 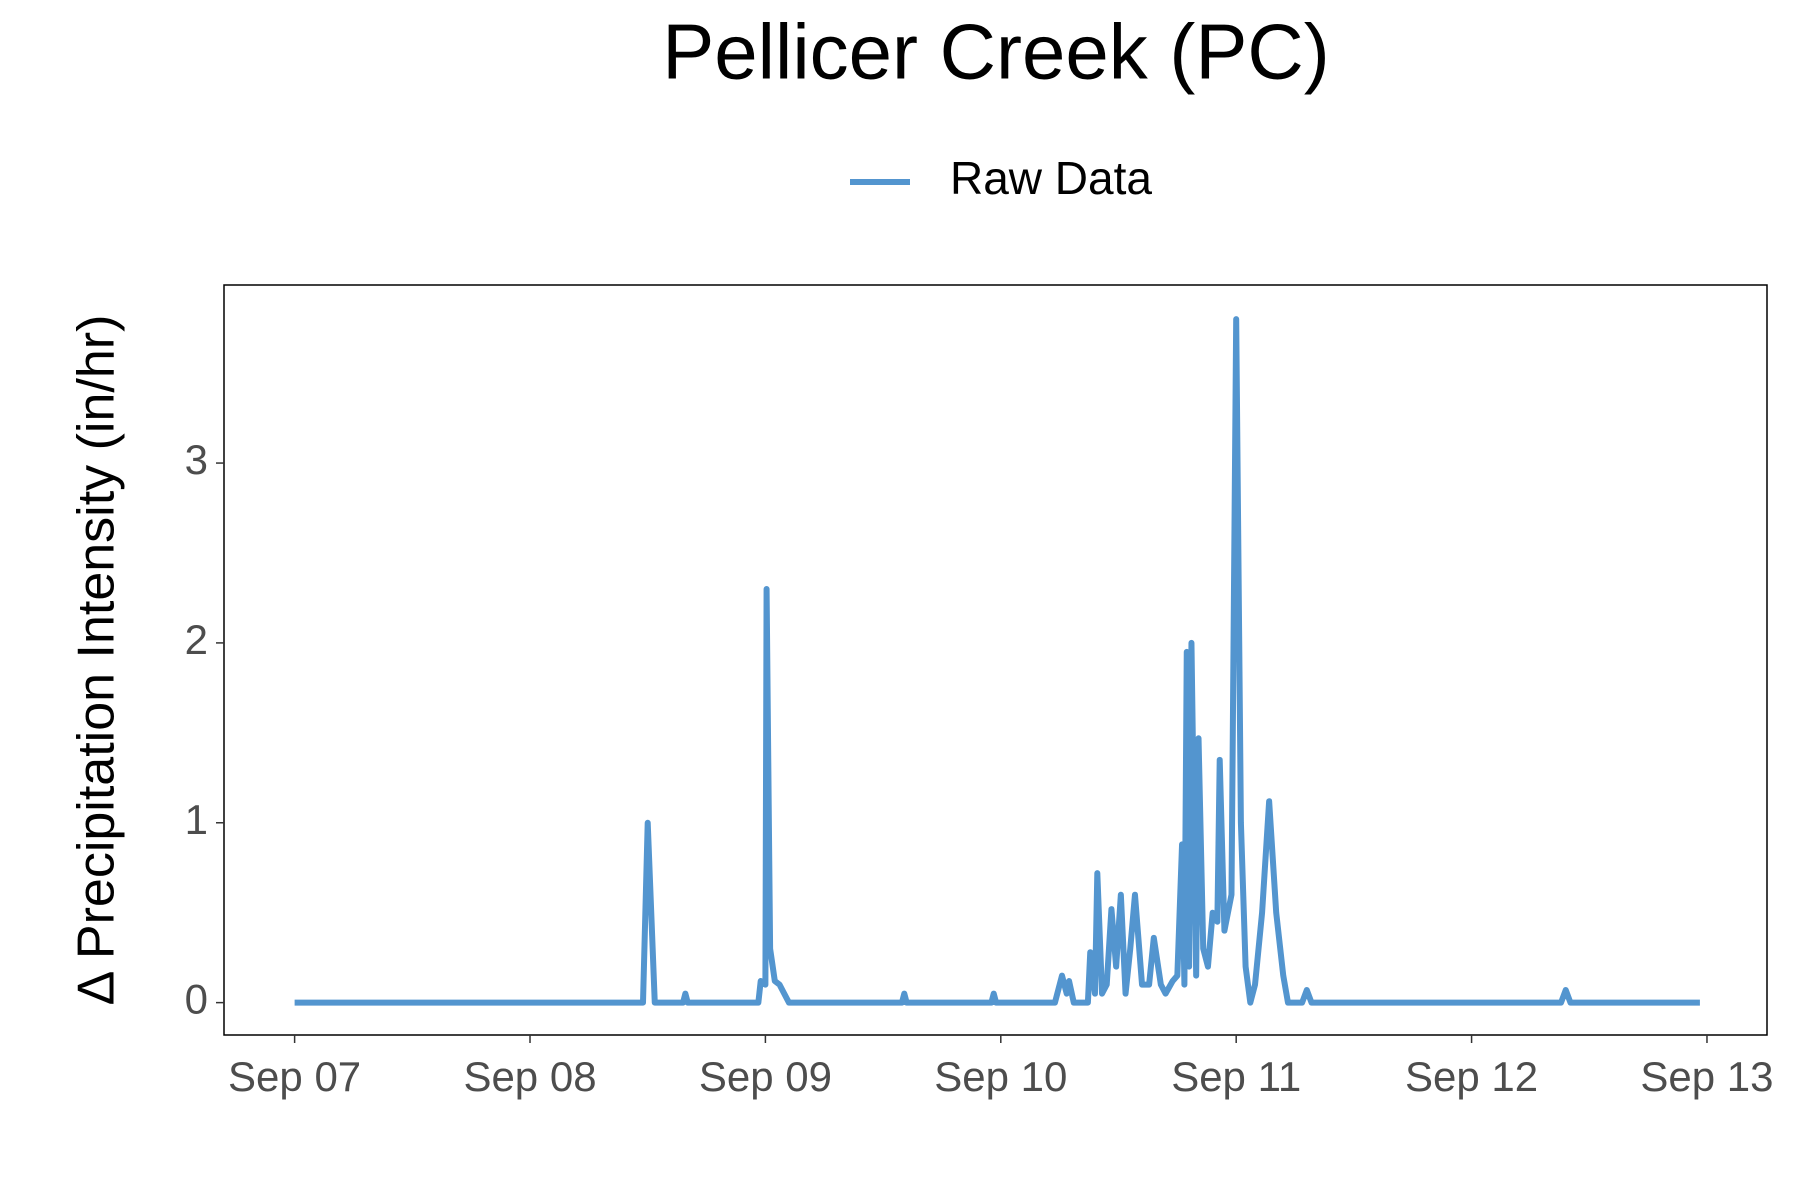 I want to click on x-tick-label: Sep 09, so click(x=765, y=1076).